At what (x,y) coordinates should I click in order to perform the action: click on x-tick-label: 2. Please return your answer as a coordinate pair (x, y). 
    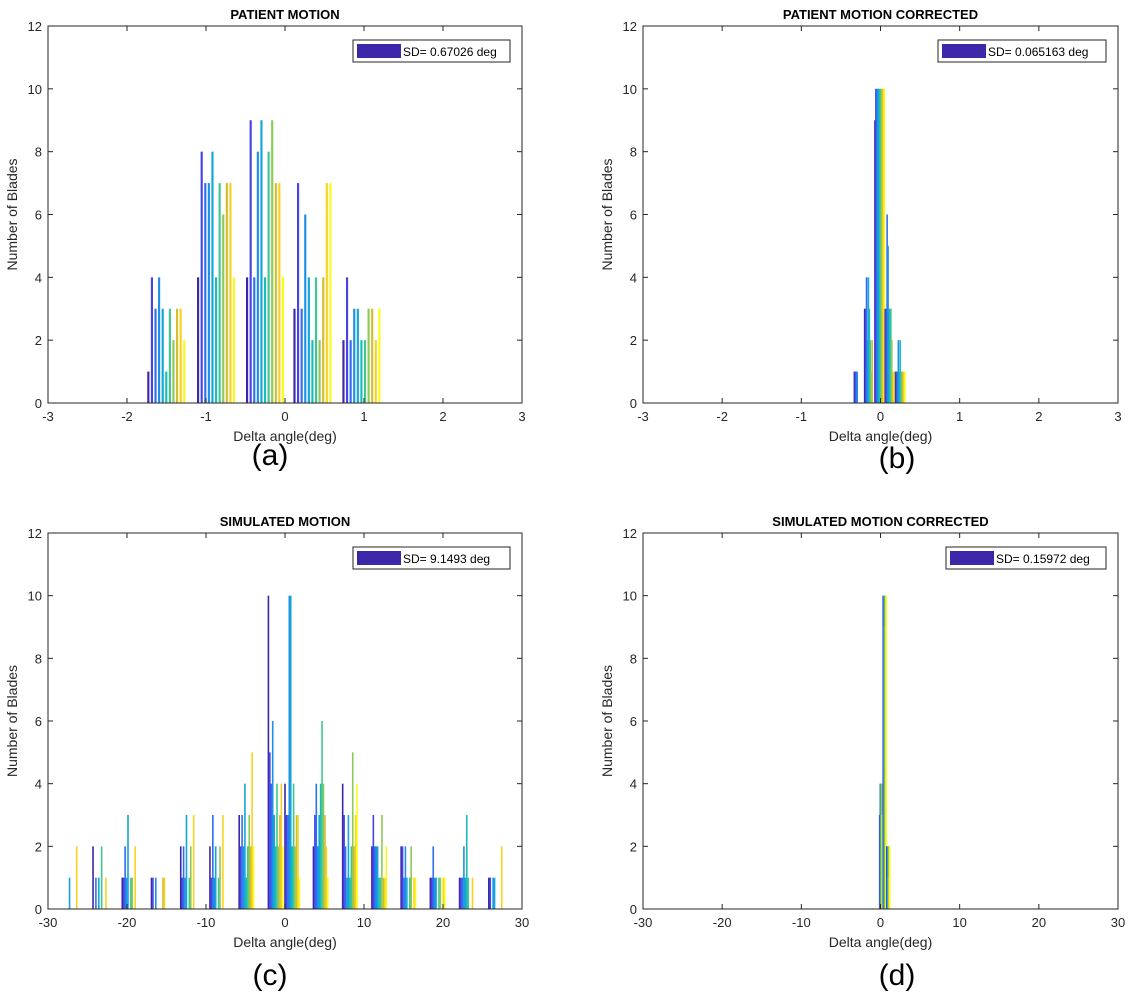
    Looking at the image, I should click on (442, 416).